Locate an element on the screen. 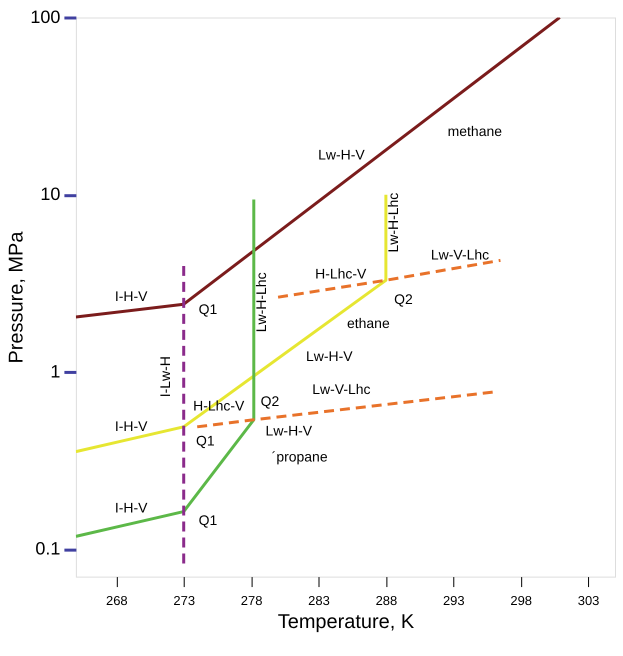 Image resolution: width=623 pixels, height=656 pixels. annotation: H-Lhc-V is located at coordinates (341, 273).